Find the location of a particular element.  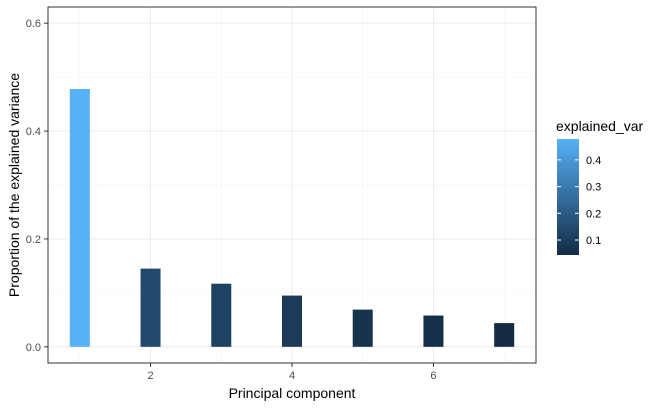

legend-tick-label: 0.2 is located at coordinates (593, 214).